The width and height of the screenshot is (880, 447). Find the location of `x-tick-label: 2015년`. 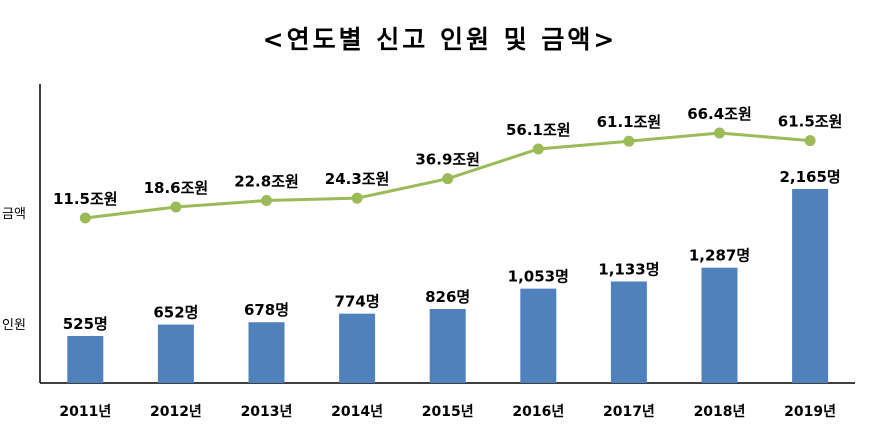

x-tick-label: 2015년 is located at coordinates (448, 412).